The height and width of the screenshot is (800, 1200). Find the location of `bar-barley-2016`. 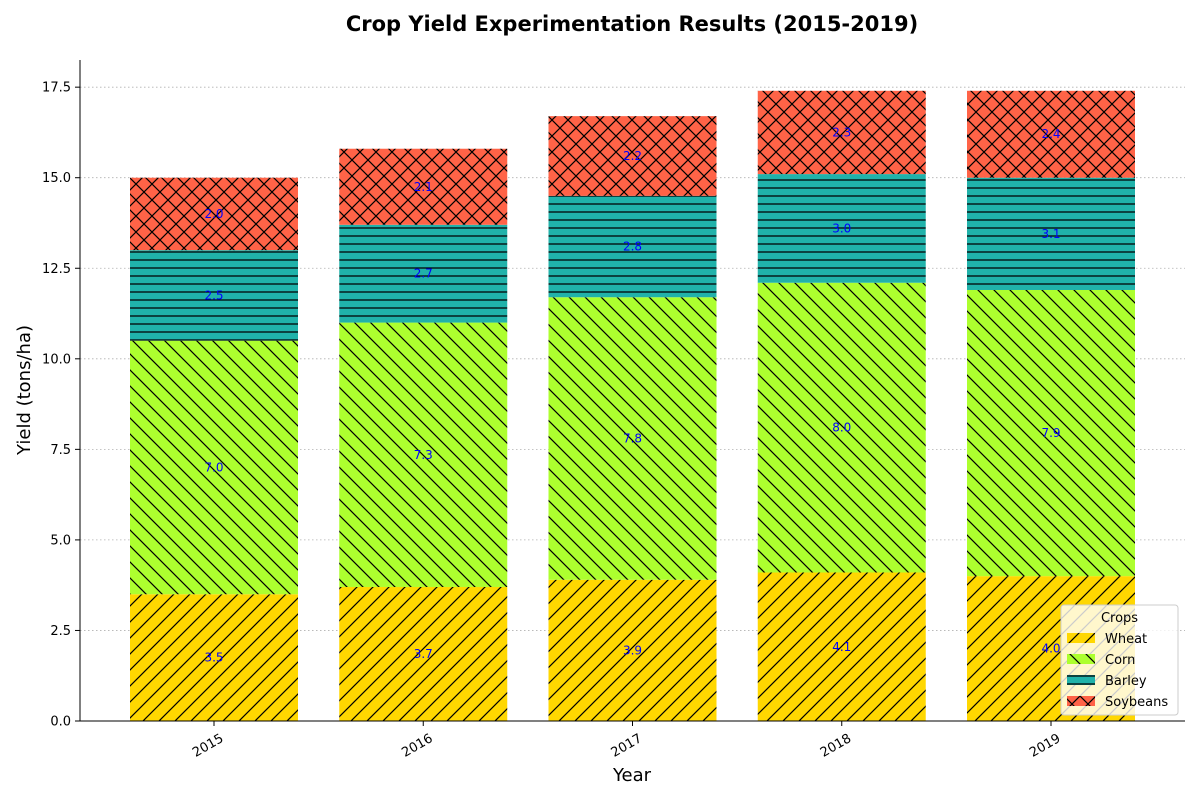

bar-barley-2016 is located at coordinates (423, 273).